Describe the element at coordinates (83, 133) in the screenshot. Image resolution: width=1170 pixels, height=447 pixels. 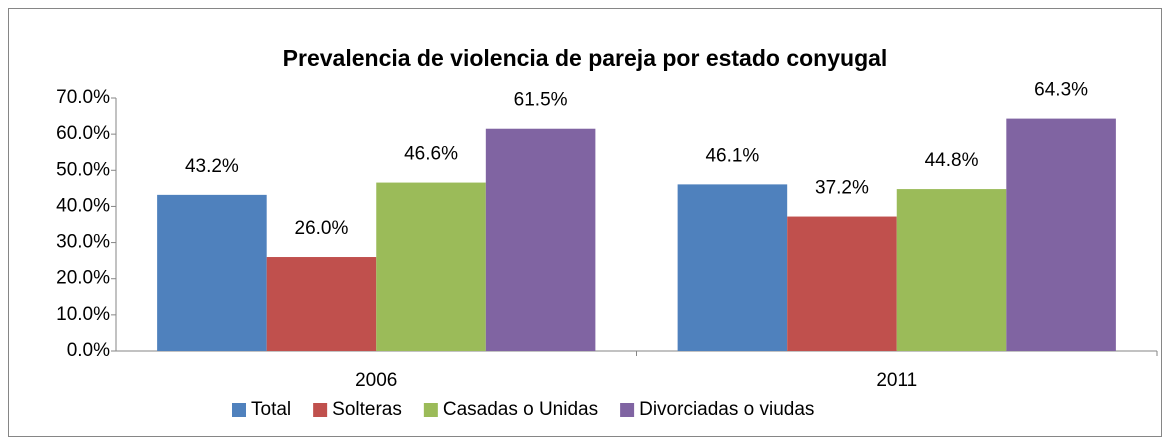
I see `y-tick-label: 60.0%` at that location.